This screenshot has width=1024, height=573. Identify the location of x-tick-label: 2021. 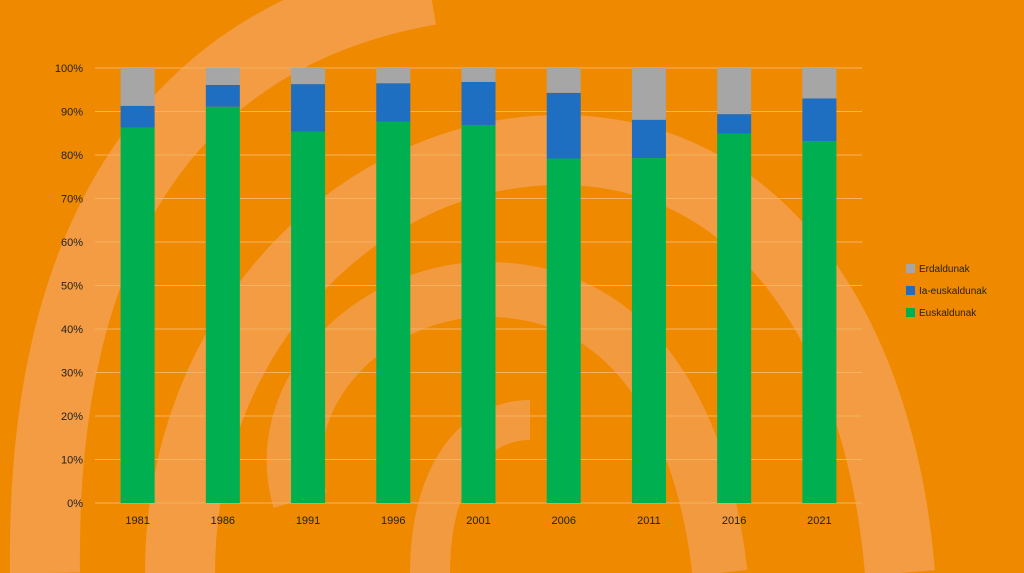
(819, 521).